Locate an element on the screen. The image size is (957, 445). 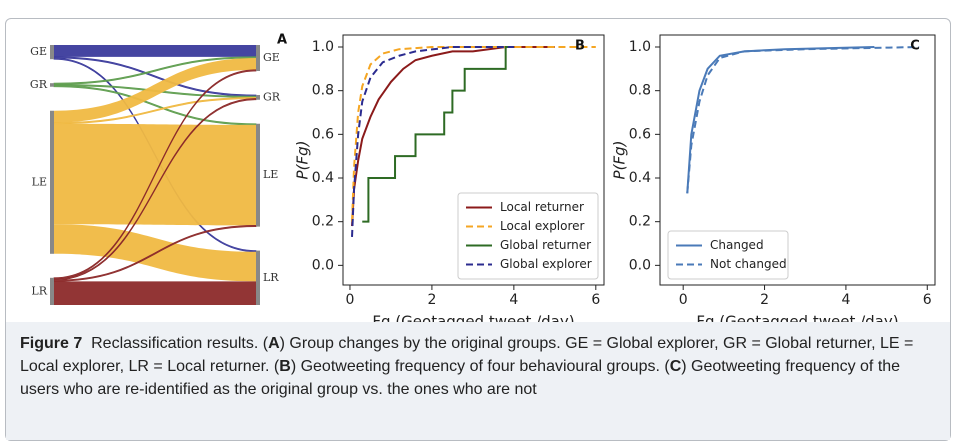
legend-label: Global returner is located at coordinates (545, 245).